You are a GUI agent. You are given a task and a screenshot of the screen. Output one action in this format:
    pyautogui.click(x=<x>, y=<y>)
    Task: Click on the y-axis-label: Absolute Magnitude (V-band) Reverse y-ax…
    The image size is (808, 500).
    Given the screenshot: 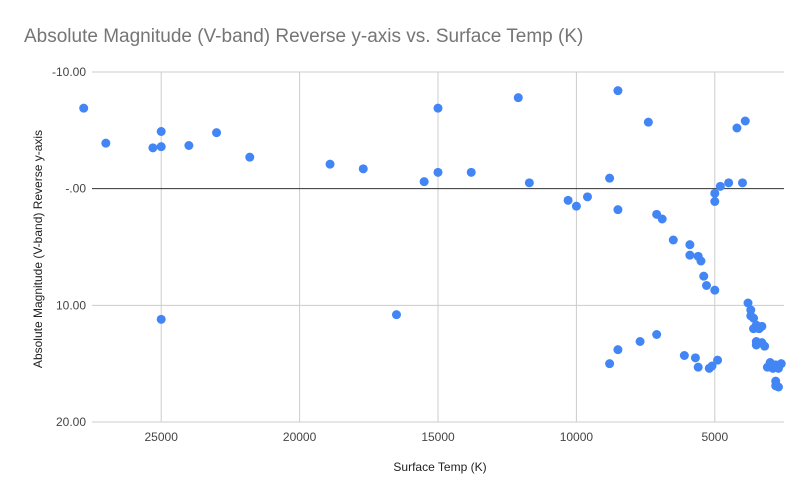 What is the action you would take?
    pyautogui.click(x=38, y=249)
    